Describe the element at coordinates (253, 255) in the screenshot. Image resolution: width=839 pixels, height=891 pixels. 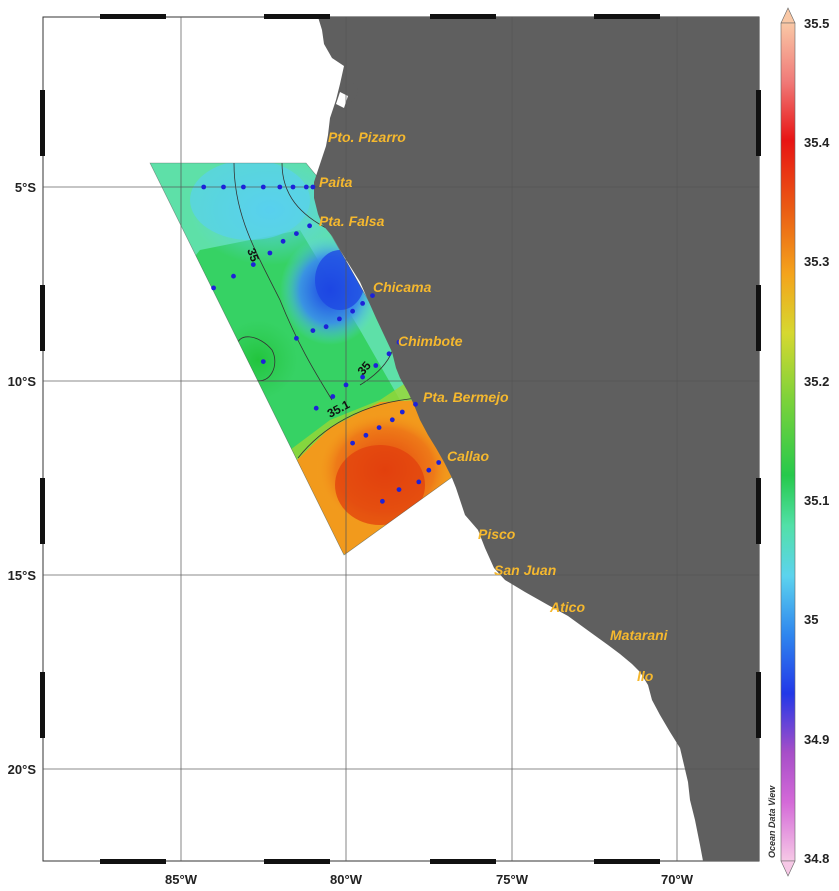
I see `contour-label: 35` at that location.